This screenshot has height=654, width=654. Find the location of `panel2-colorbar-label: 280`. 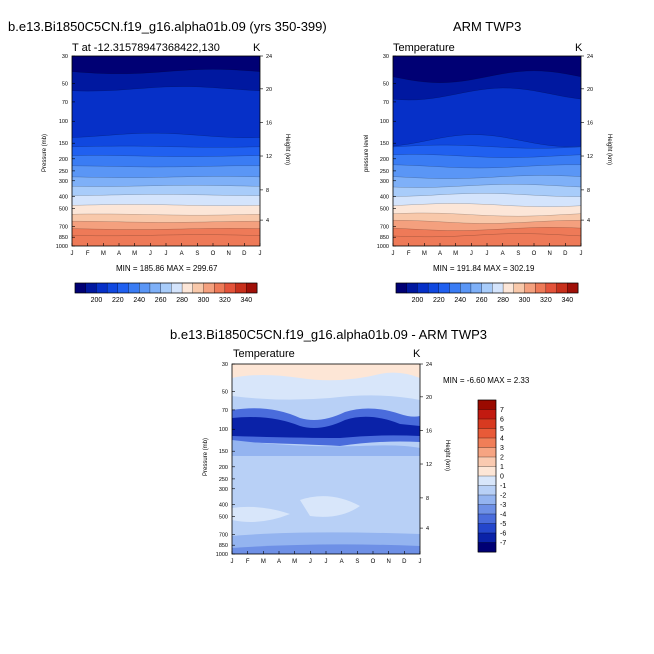

panel2-colorbar-label: 280 is located at coordinates (503, 300).